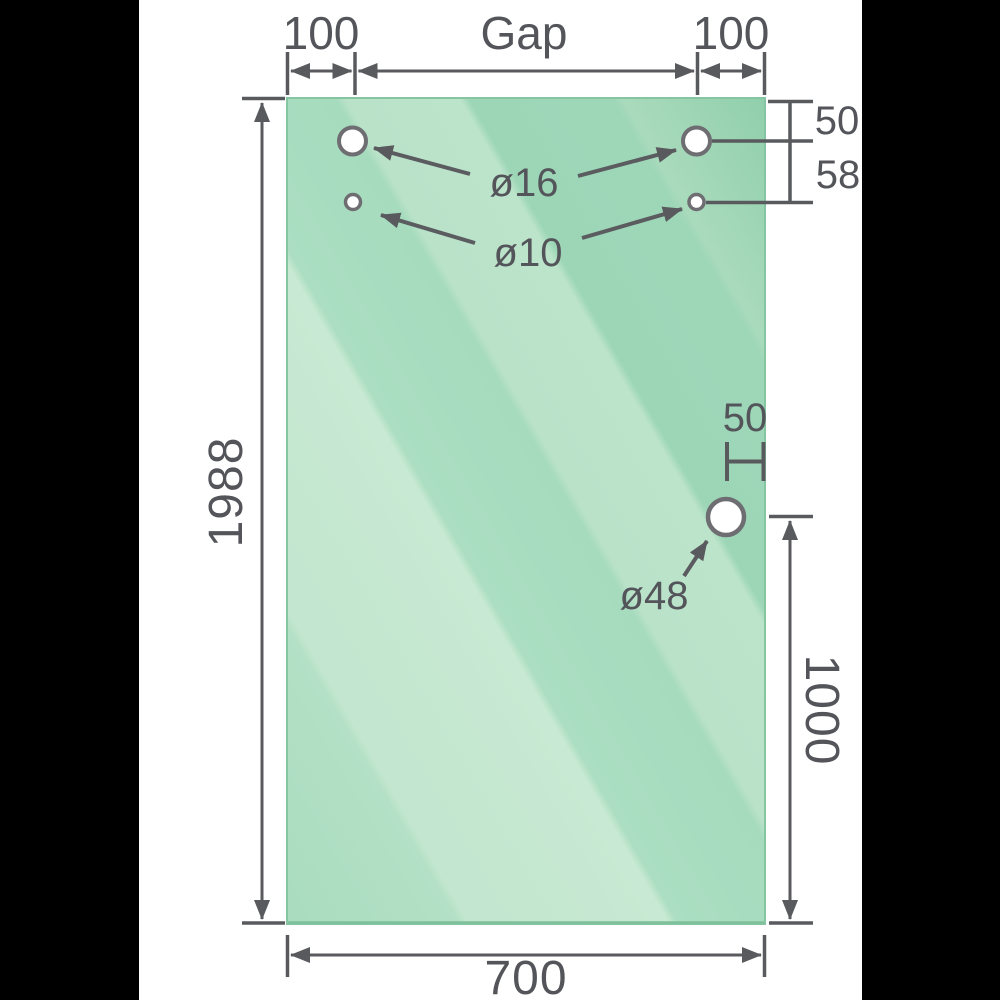 This screenshot has height=1000, width=1000. I want to click on dimension-top: 100 Gap 100, so click(526, 51).